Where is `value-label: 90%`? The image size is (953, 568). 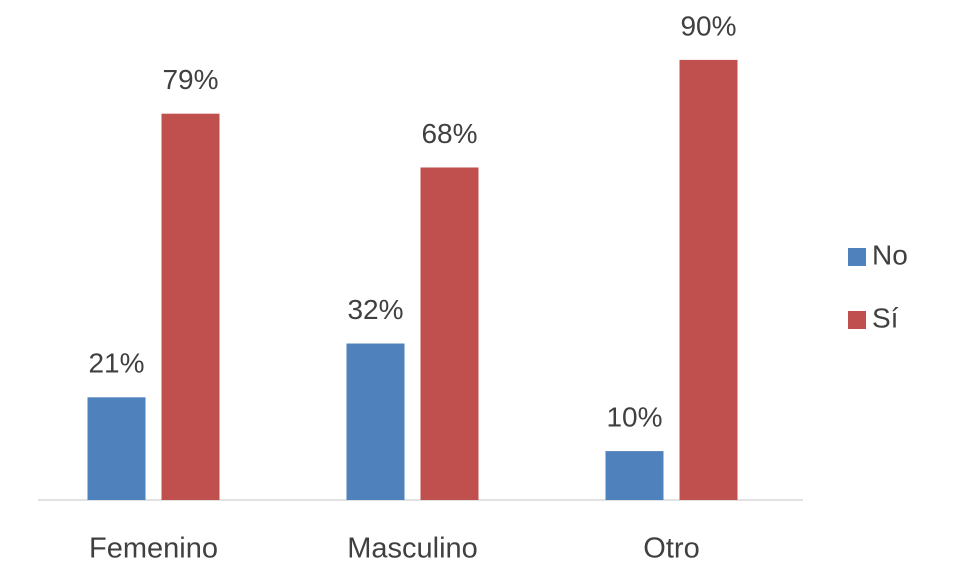 value-label: 90% is located at coordinates (708, 25).